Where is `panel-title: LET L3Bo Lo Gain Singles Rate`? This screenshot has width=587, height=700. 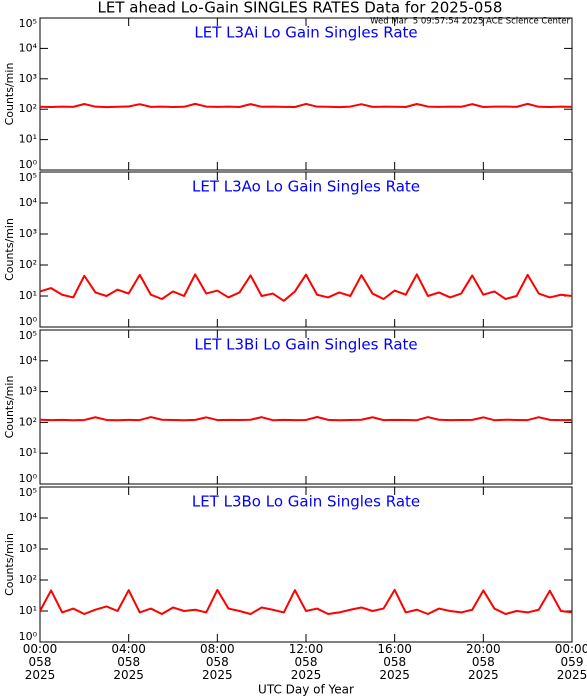 panel-title: LET L3Bo Lo Gain Singles Rate is located at coordinates (306, 502).